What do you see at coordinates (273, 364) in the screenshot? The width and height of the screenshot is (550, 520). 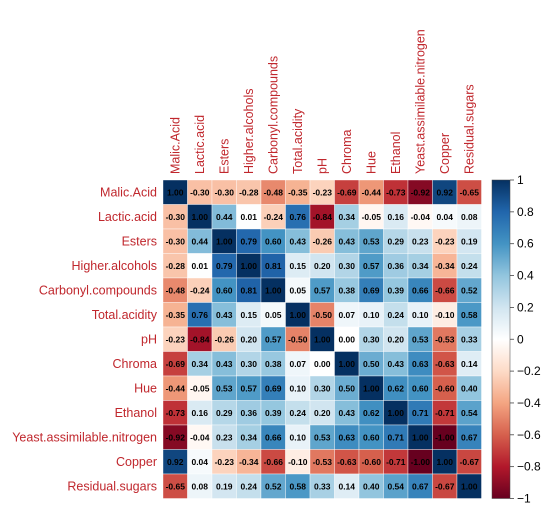 I see `cell-value-label: 0.38` at bounding box center [273, 364].